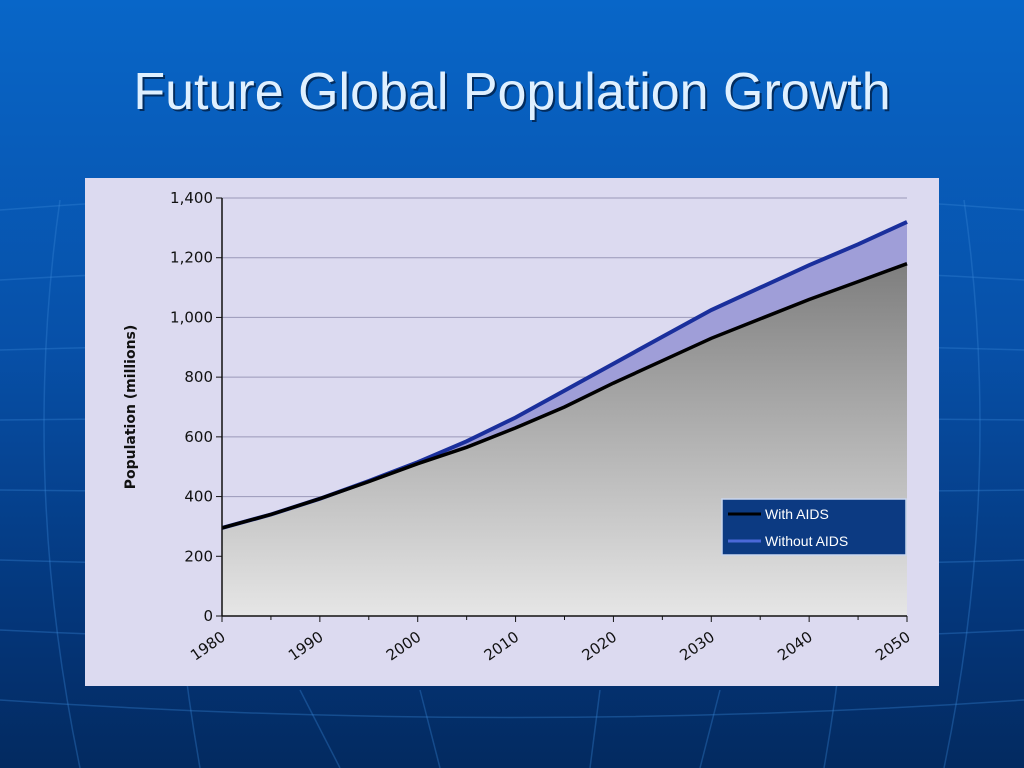 The height and width of the screenshot is (768, 1024). I want to click on y-tick-label: 800, so click(198, 377).